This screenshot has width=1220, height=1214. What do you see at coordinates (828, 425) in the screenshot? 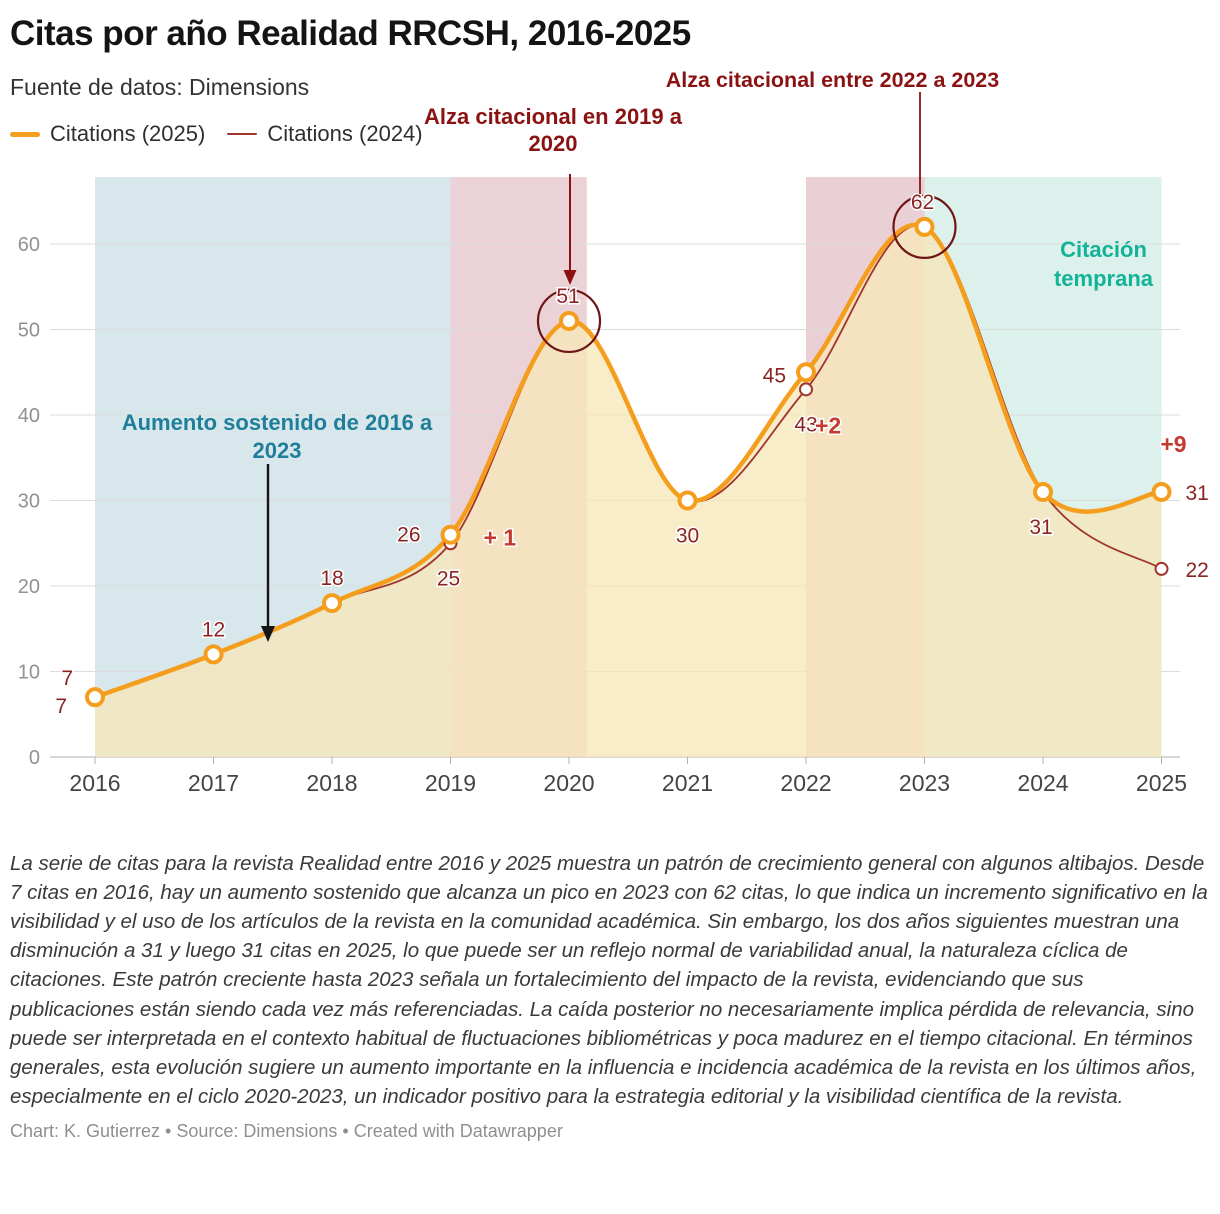
I see `svg-text: +2` at bounding box center [828, 425].